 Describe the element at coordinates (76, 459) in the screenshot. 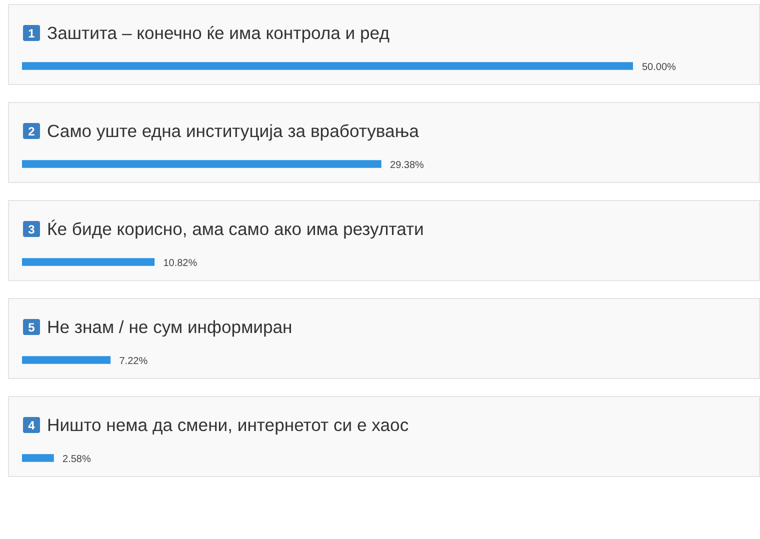

I see `data-label: 2.58%` at that location.